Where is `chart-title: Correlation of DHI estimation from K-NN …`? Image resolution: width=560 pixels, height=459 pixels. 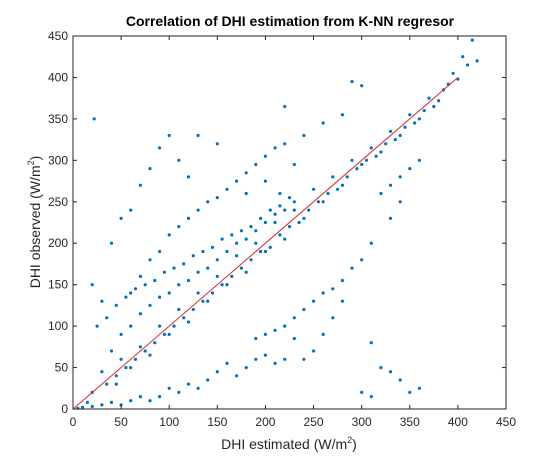
chart-title: Correlation of DHI estimation from K-NN … is located at coordinates (290, 21).